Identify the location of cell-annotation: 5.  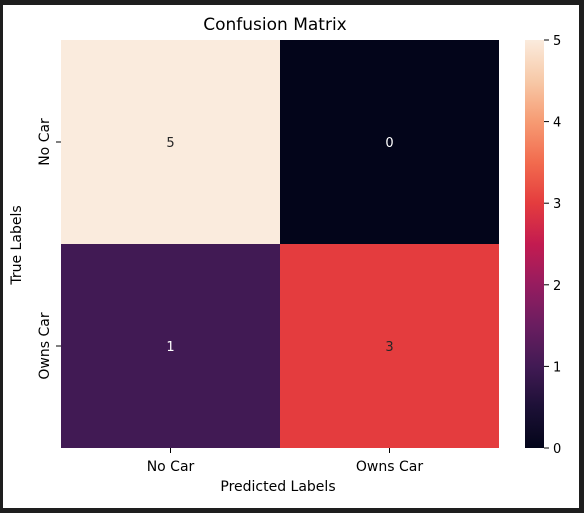
(170, 143).